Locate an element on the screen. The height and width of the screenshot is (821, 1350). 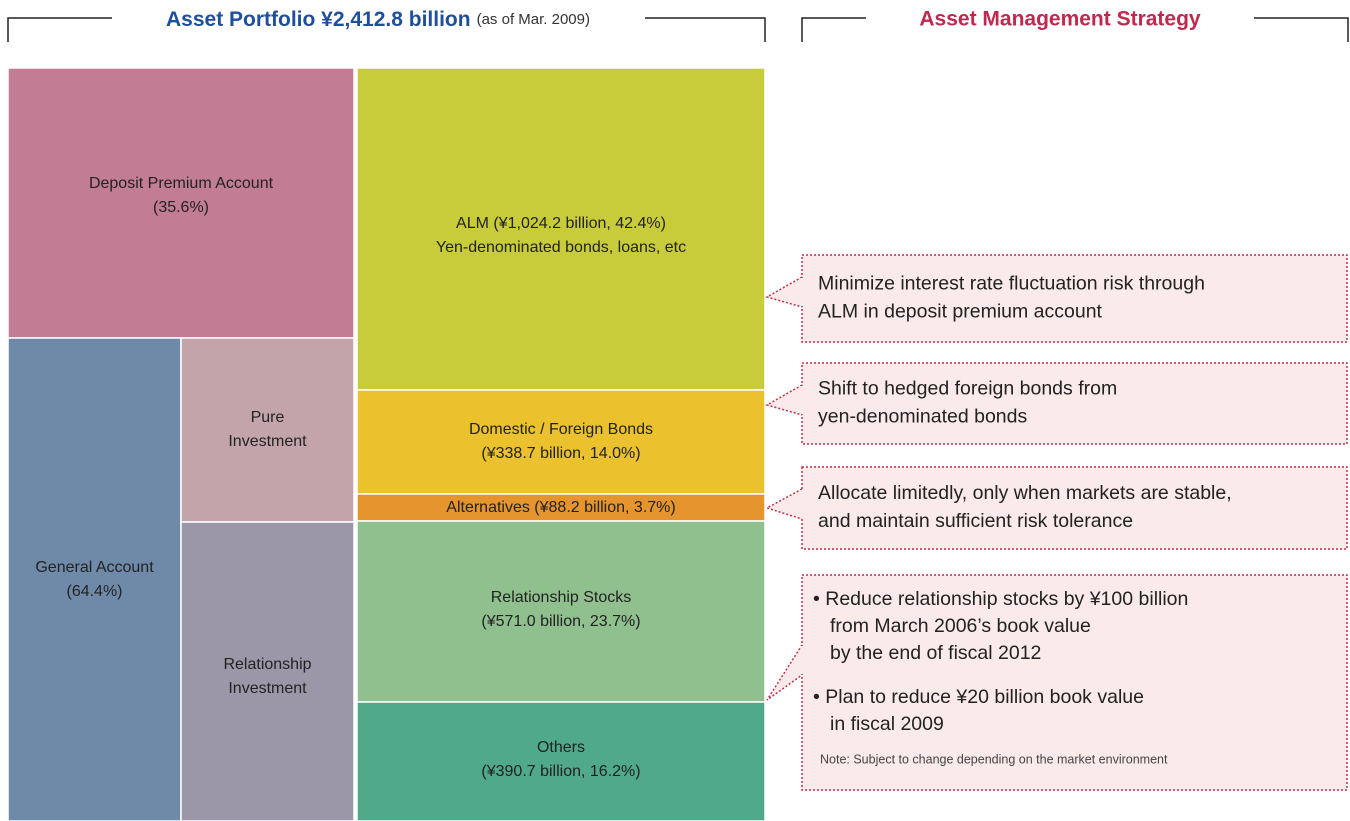
block-label: (¥390.7 billion, 16.2%) is located at coordinates (560, 771).